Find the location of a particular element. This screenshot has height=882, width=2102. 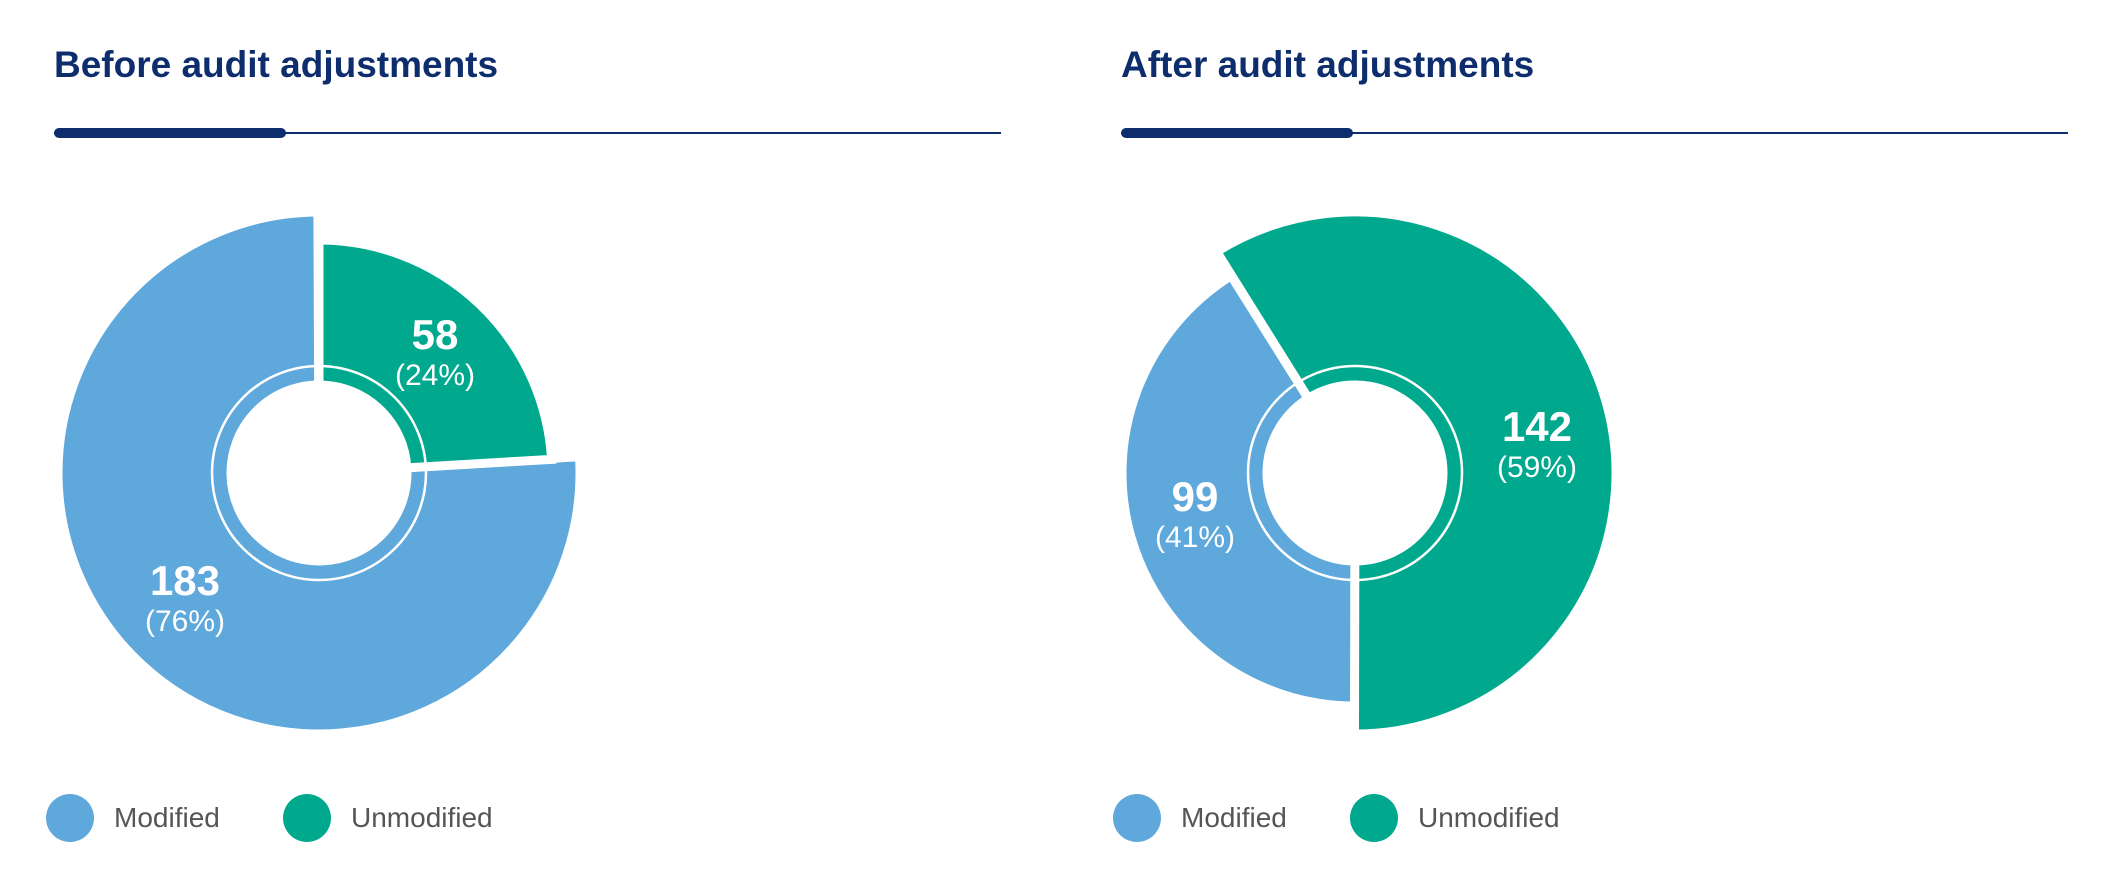

value-label: 58 is located at coordinates (435, 334).